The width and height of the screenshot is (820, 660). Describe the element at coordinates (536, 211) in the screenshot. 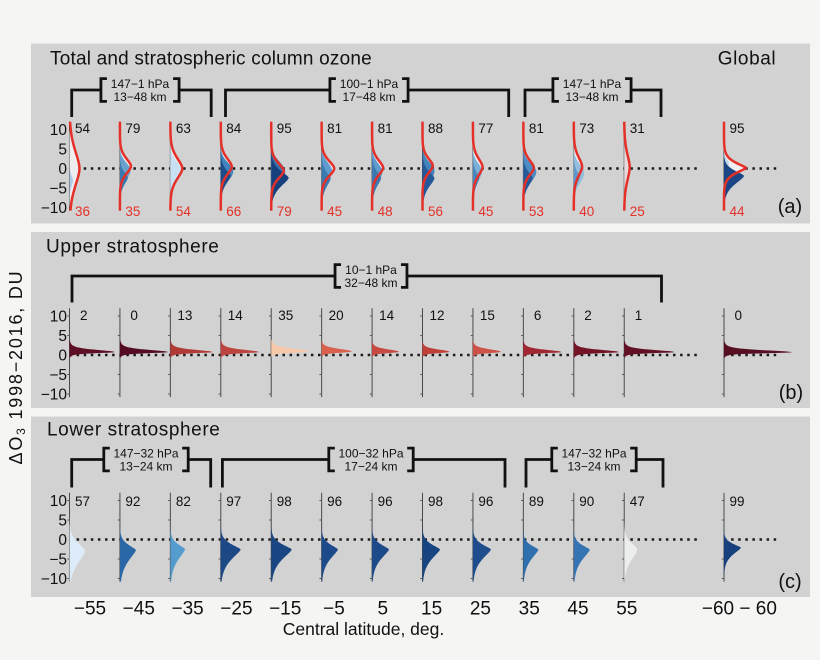

I see `svg-text: 53` at that location.